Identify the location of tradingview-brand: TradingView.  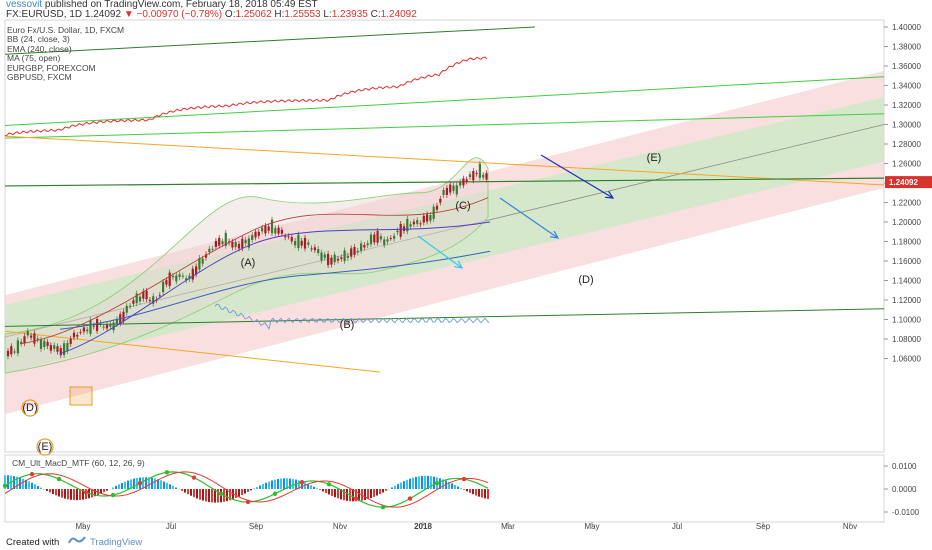
(116, 542).